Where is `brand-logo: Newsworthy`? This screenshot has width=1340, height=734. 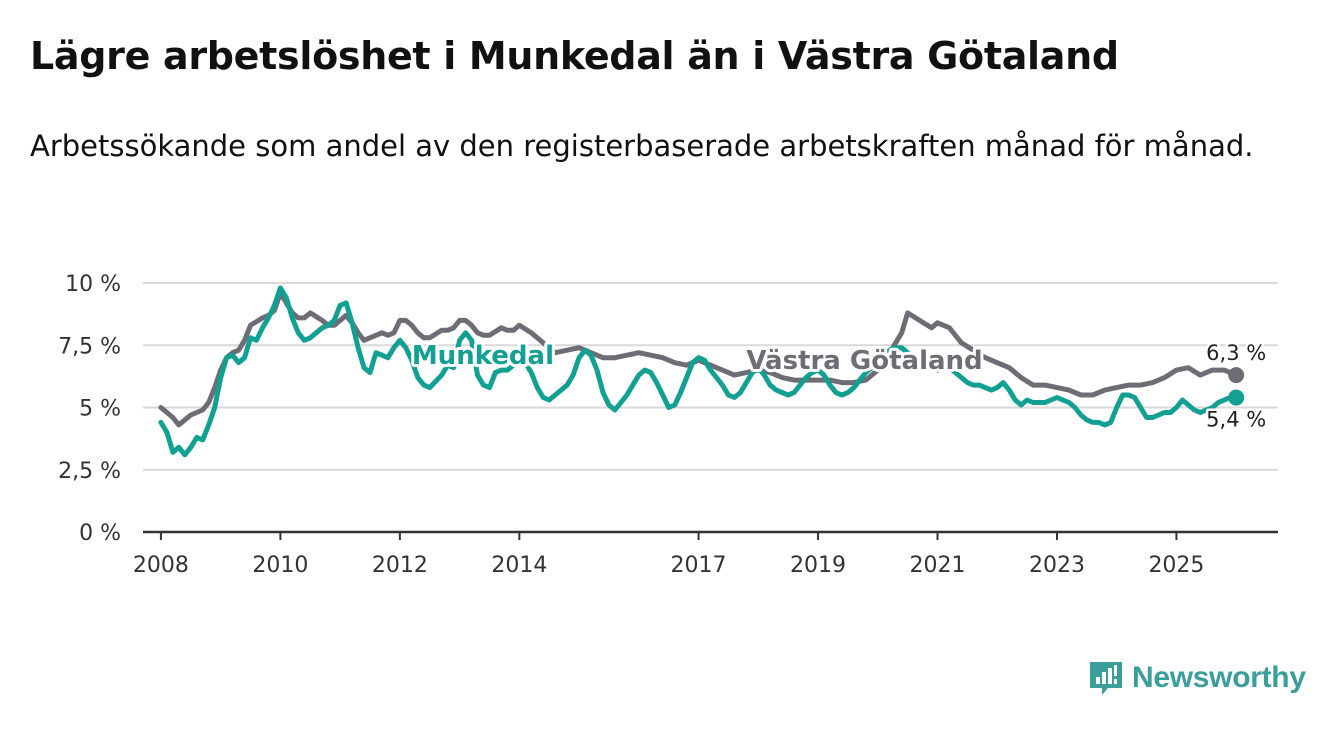 brand-logo: Newsworthy is located at coordinates (1197, 678).